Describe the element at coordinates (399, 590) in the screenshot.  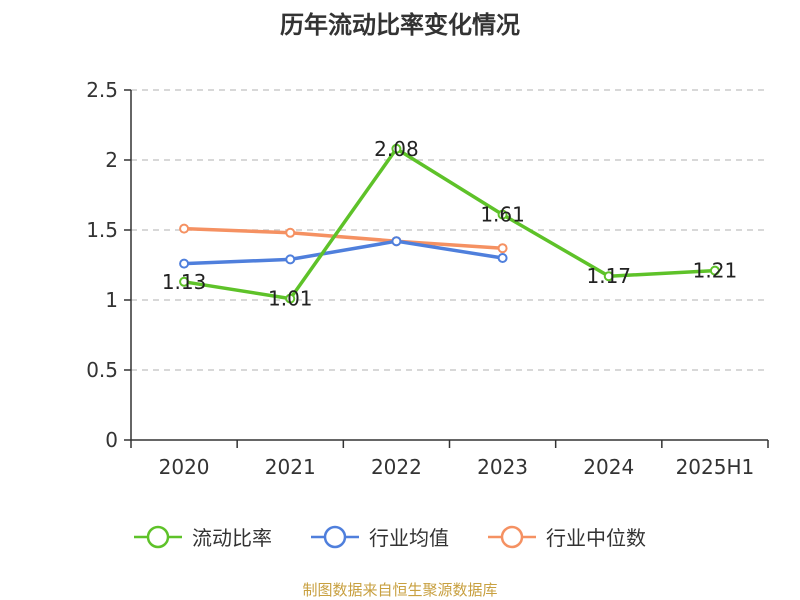
I see `source-footer: 制图数据来自恒生聚源数据库` at that location.